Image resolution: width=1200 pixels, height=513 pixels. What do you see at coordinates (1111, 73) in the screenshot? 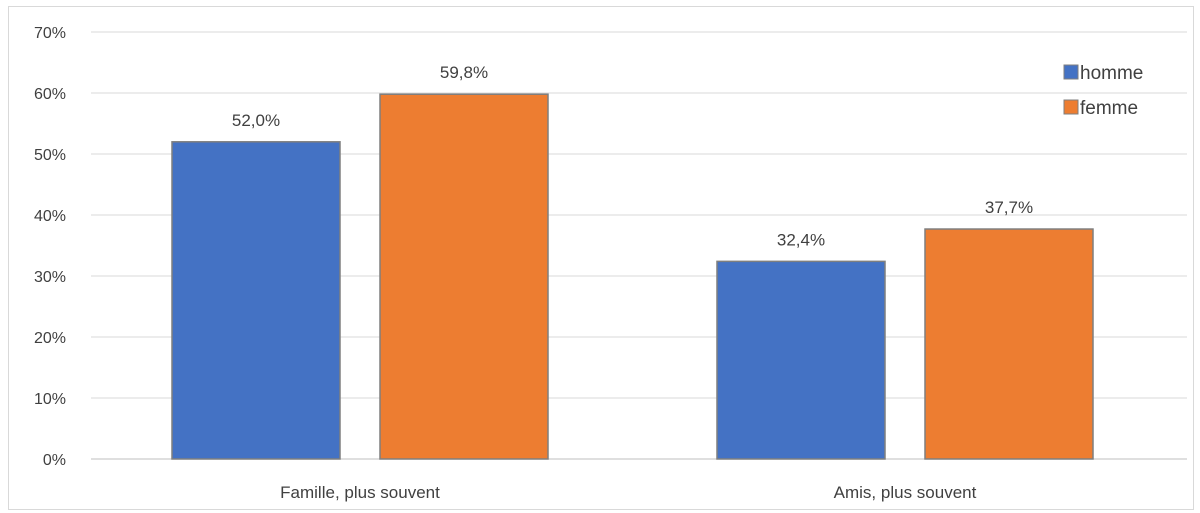
I see `legend-label-homme: homme` at bounding box center [1111, 73].